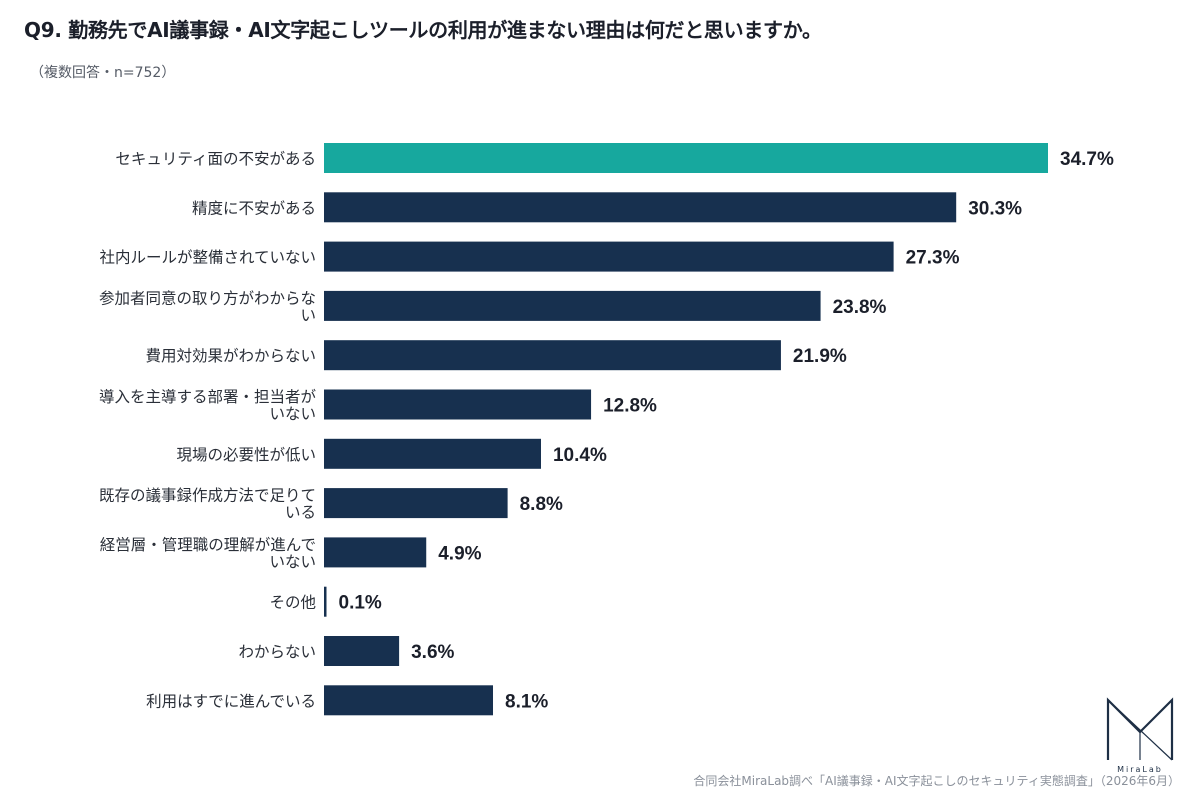 The image size is (1200, 793). Describe the element at coordinates (215, 159) in the screenshot. I see `category-label: セキュリティ面の不安がある` at that location.